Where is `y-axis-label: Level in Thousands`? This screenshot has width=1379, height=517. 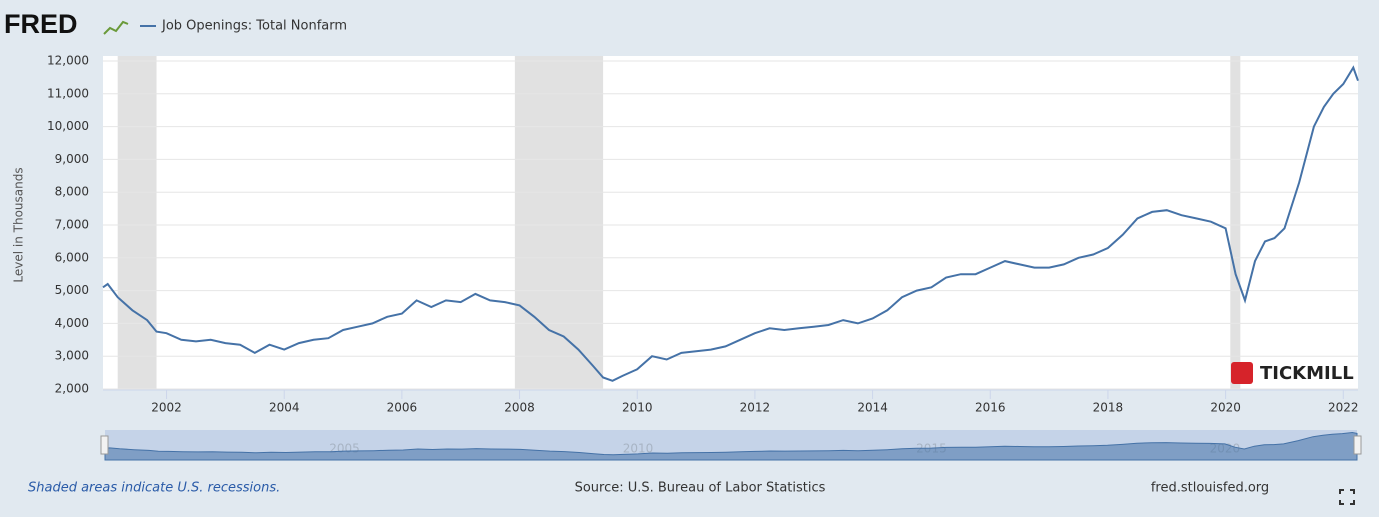
y-axis-label: Level in Thousands is located at coordinates (19, 224).